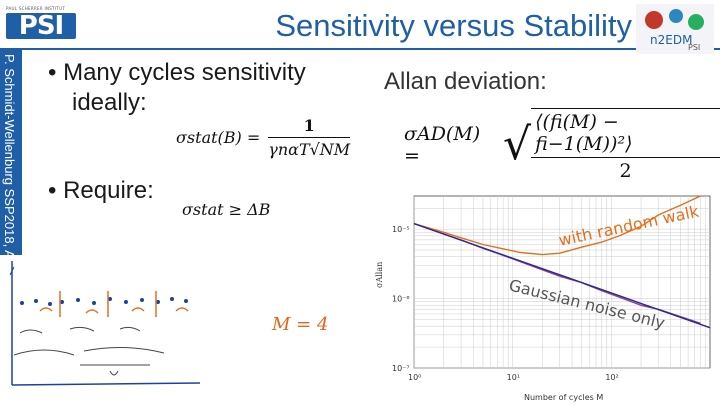 The image size is (720, 405). I want to click on handwritten-sketch, so click(105, 330).